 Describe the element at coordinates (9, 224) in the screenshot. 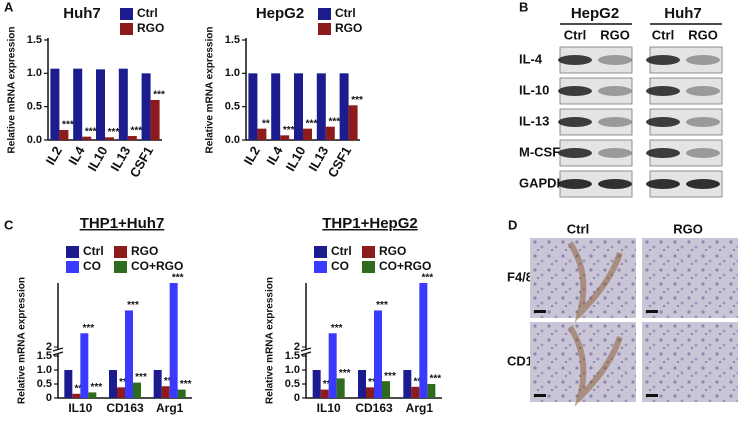

I see `panel-letter: C` at that location.